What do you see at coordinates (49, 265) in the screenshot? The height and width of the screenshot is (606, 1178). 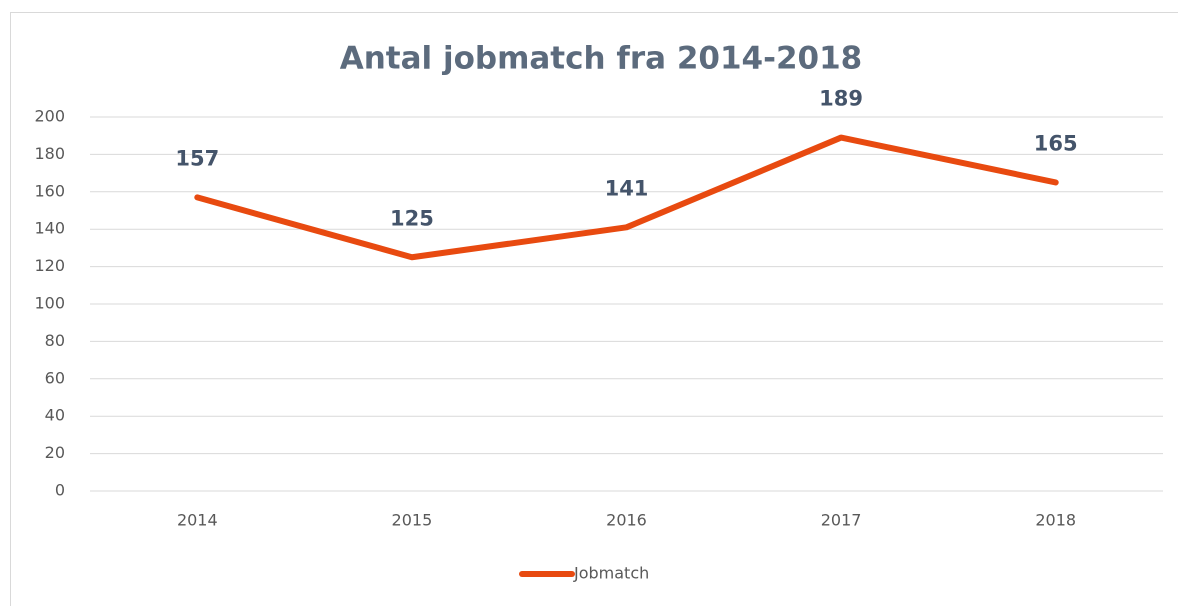 I see `y-tick-label: 120` at bounding box center [49, 265].